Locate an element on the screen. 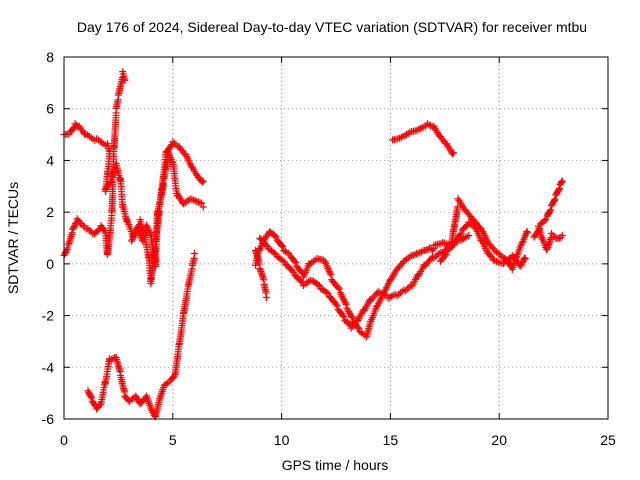 The width and height of the screenshot is (640, 480). series-trace-f is located at coordinates (260, 273).